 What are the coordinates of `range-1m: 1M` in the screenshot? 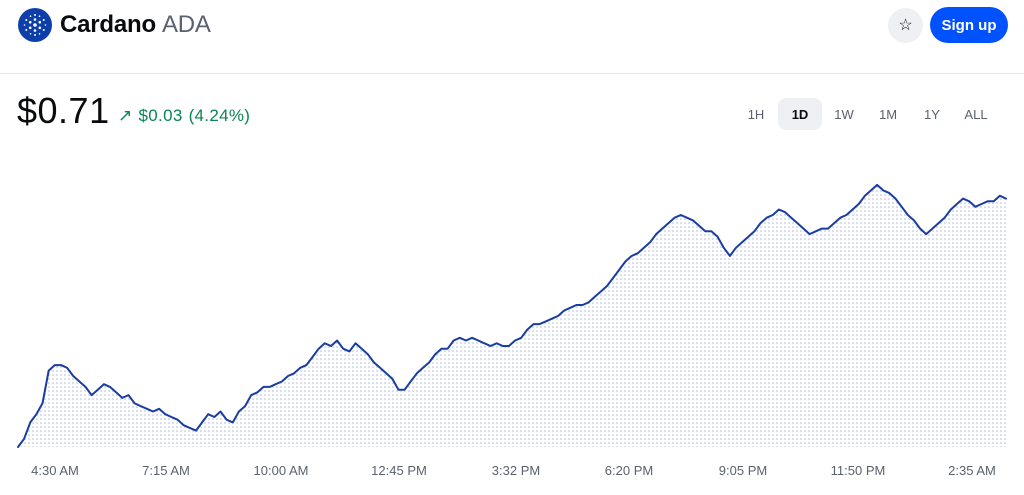 It's located at (888, 114).